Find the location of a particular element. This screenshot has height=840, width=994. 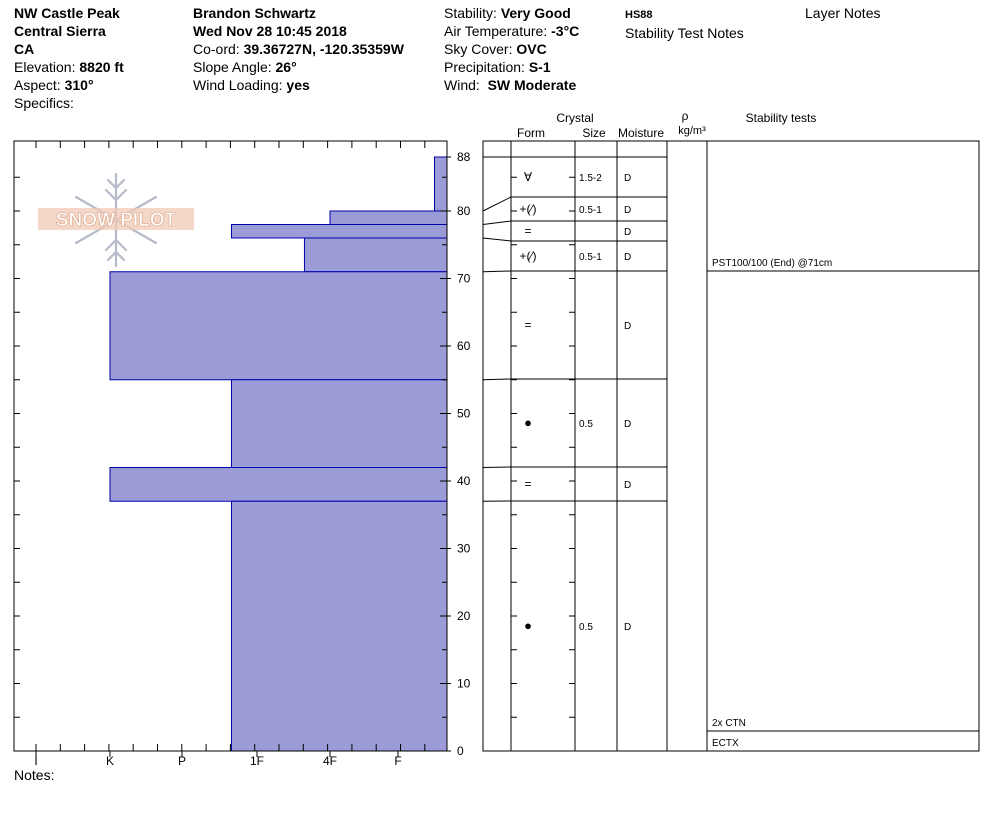

hs-value: HS88 is located at coordinates (639, 15).